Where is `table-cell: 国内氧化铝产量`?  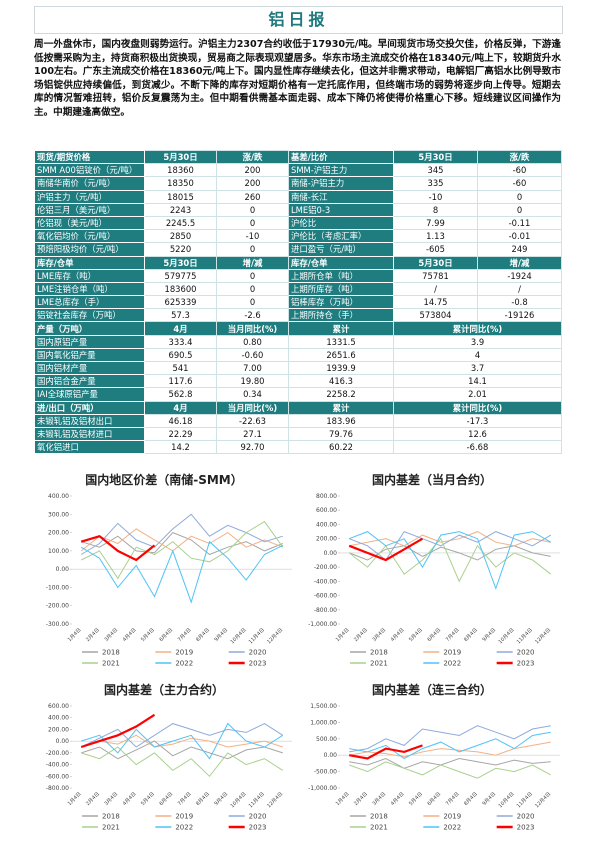 table-cell: 国内氧化铝产量 is located at coordinates (89, 355).